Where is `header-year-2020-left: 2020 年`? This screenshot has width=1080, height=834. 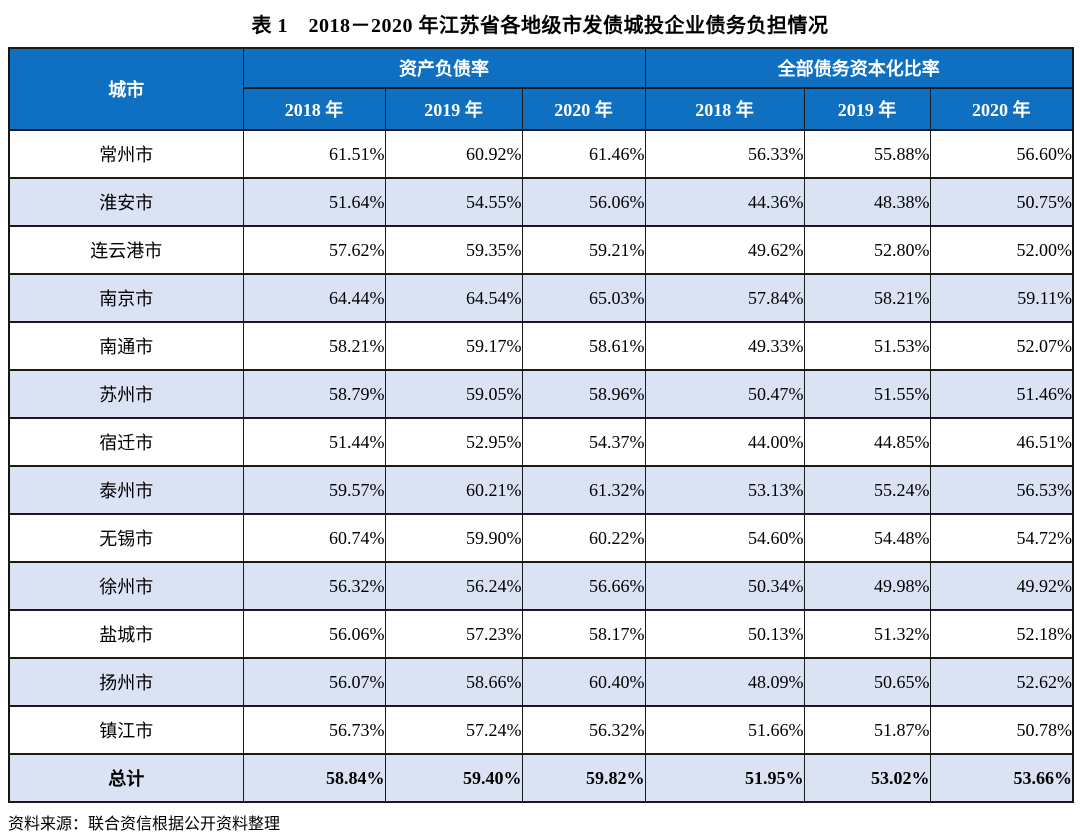
header-year-2020-left: 2020 年 is located at coordinates (583, 109).